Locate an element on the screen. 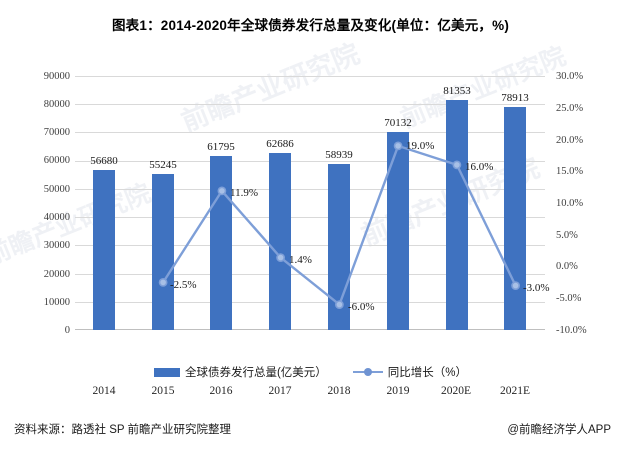 The width and height of the screenshot is (621, 453). y-axis-left-tick: 30000 is located at coordinates (56, 245).